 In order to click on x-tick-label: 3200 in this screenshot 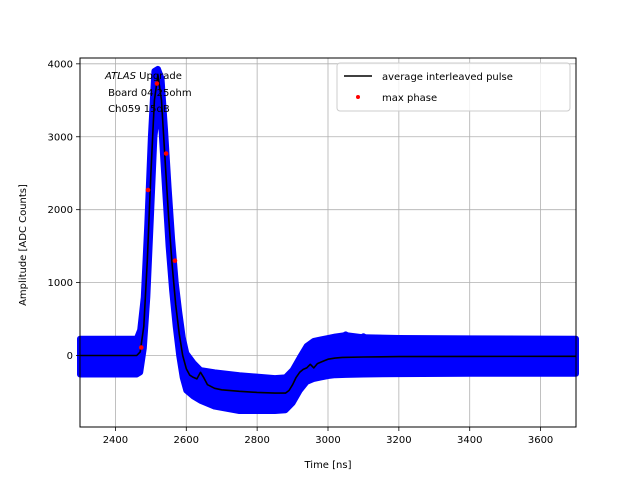, I will do `click(398, 440)`.